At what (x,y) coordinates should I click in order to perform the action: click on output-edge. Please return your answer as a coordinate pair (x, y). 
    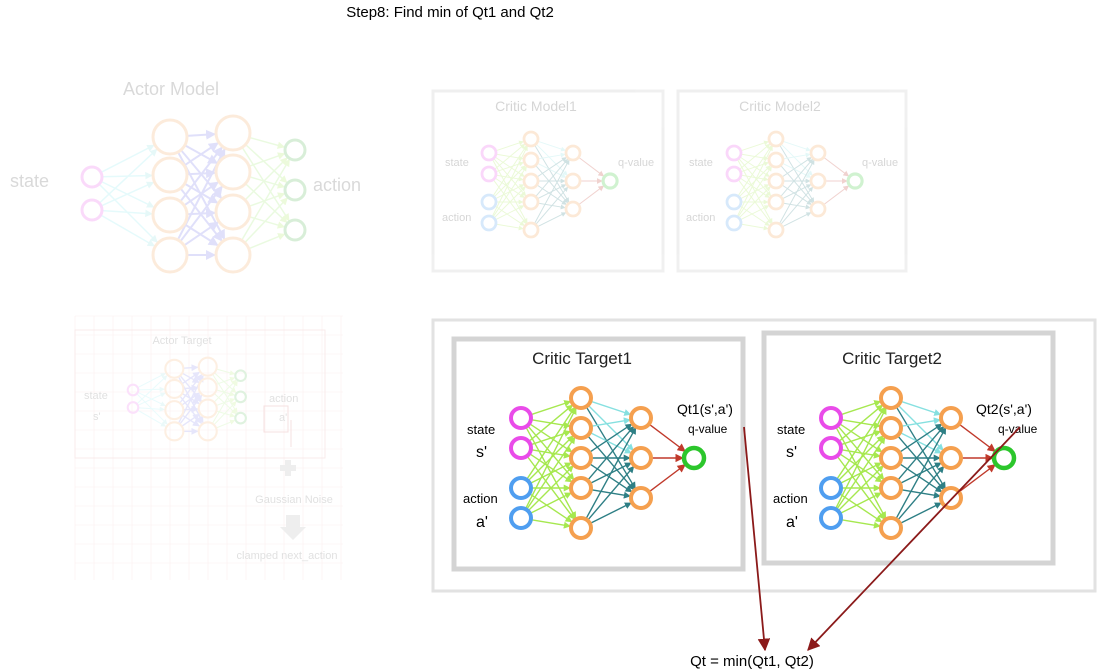
    Looking at the image, I should click on (591, 195).